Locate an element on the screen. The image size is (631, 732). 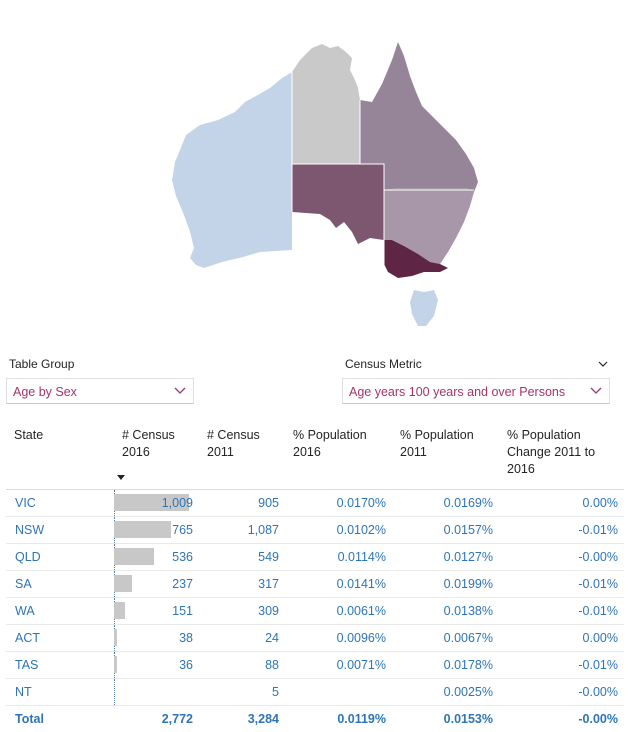
map-region-wa is located at coordinates (232, 170).